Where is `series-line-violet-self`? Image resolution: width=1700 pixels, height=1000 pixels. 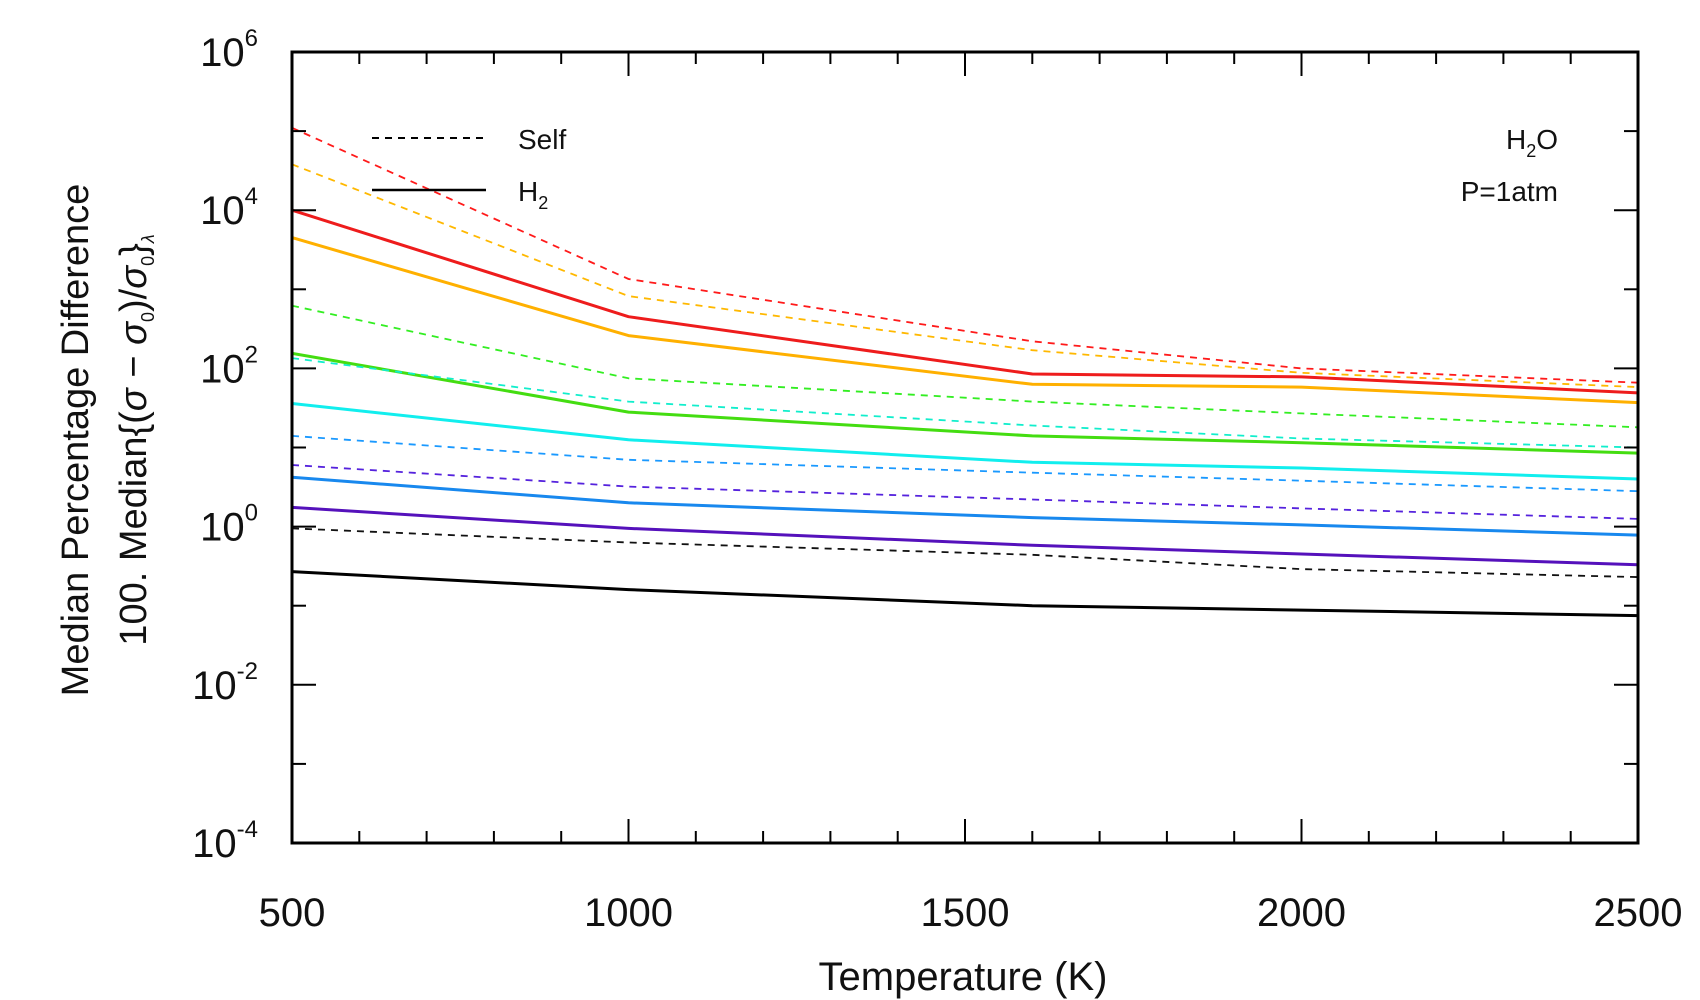 series-line-violet-self is located at coordinates (965, 492).